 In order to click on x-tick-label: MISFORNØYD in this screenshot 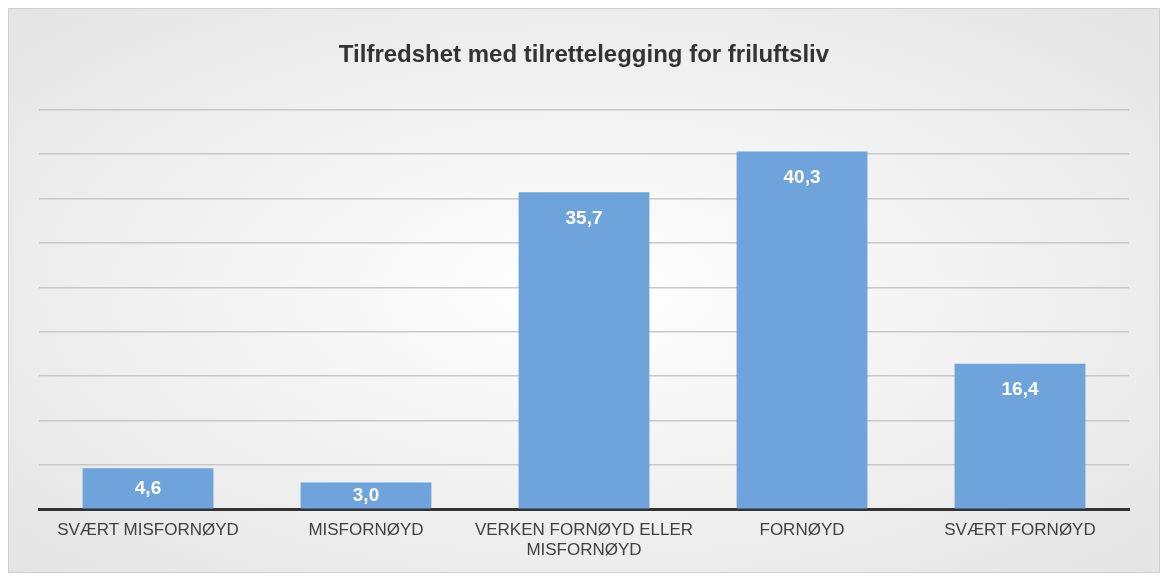, I will do `click(366, 530)`.